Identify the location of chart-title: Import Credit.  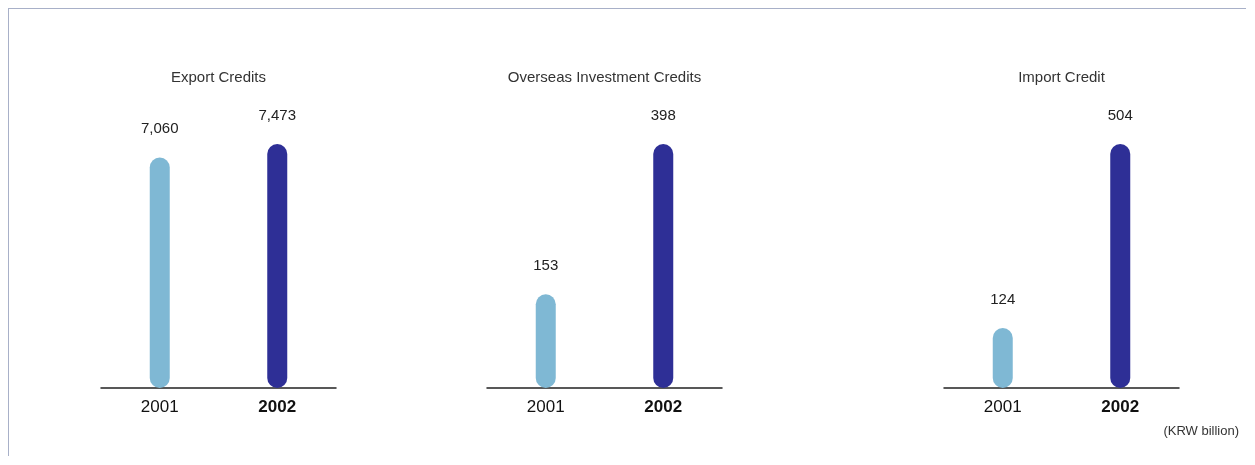
(1062, 76).